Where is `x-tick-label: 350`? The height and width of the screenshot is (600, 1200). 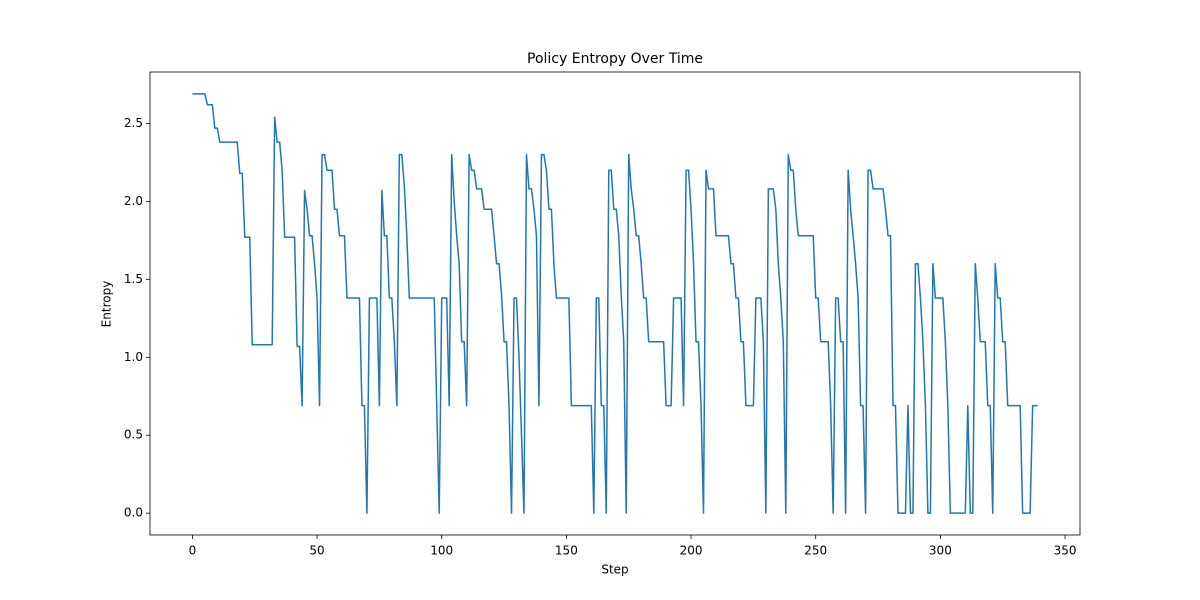
x-tick-label: 350 is located at coordinates (1065, 551).